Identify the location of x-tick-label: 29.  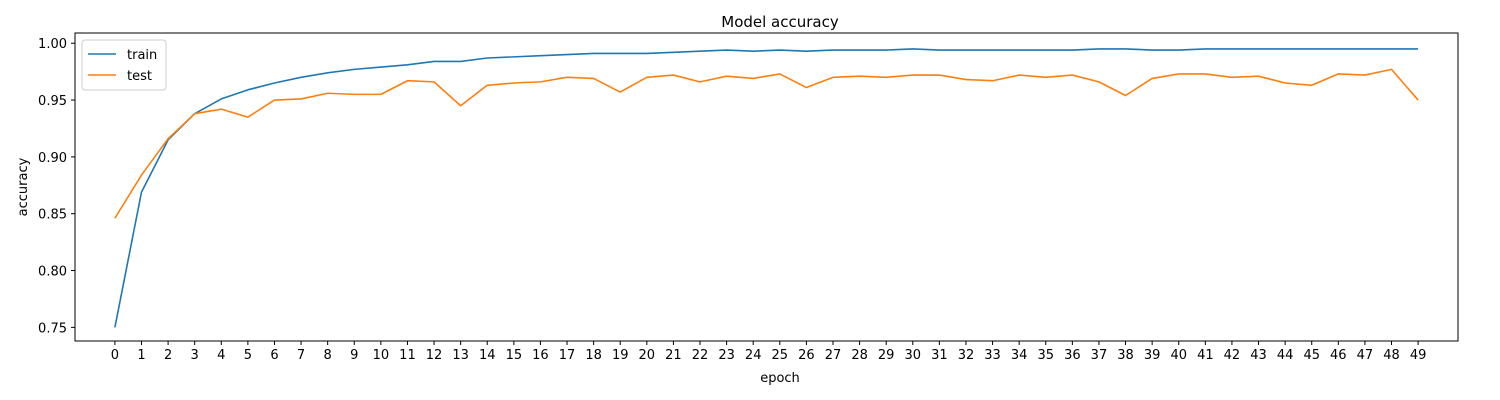
(886, 355).